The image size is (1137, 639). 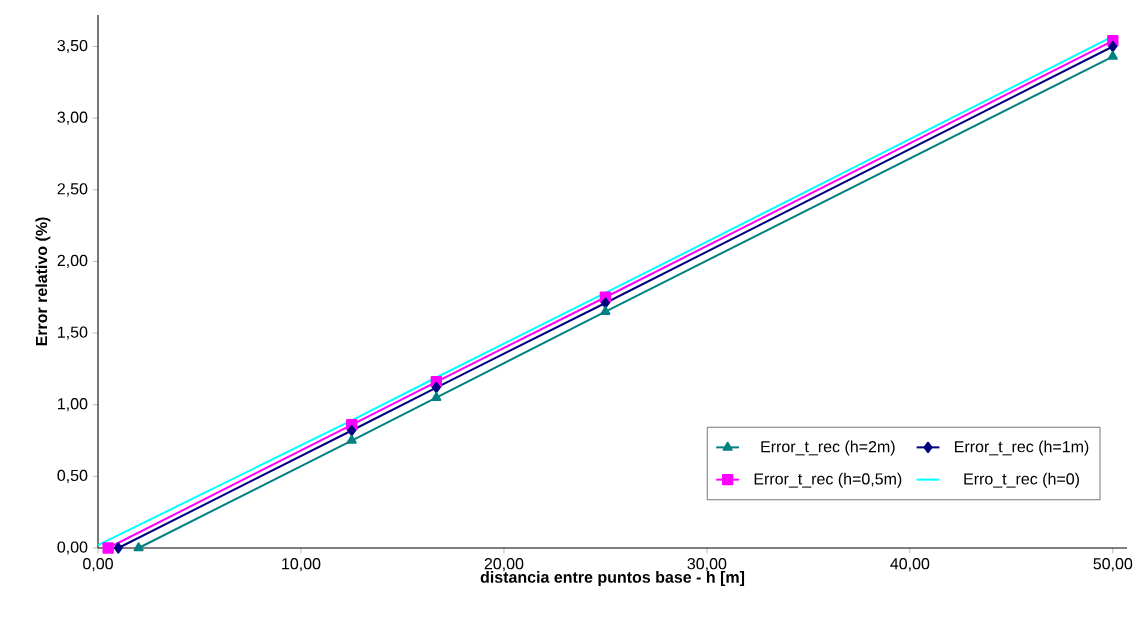 What do you see at coordinates (72, 261) in the screenshot?
I see `y-tick-label: 2,00` at bounding box center [72, 261].